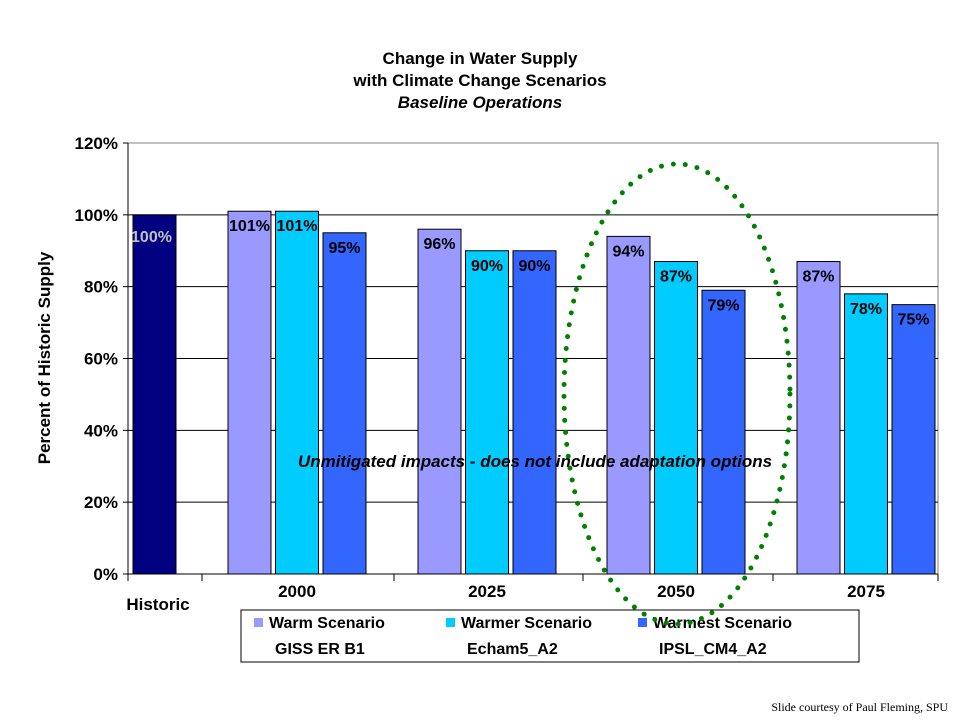  I want to click on legend-model-label: Echam5_A2, so click(512, 649).